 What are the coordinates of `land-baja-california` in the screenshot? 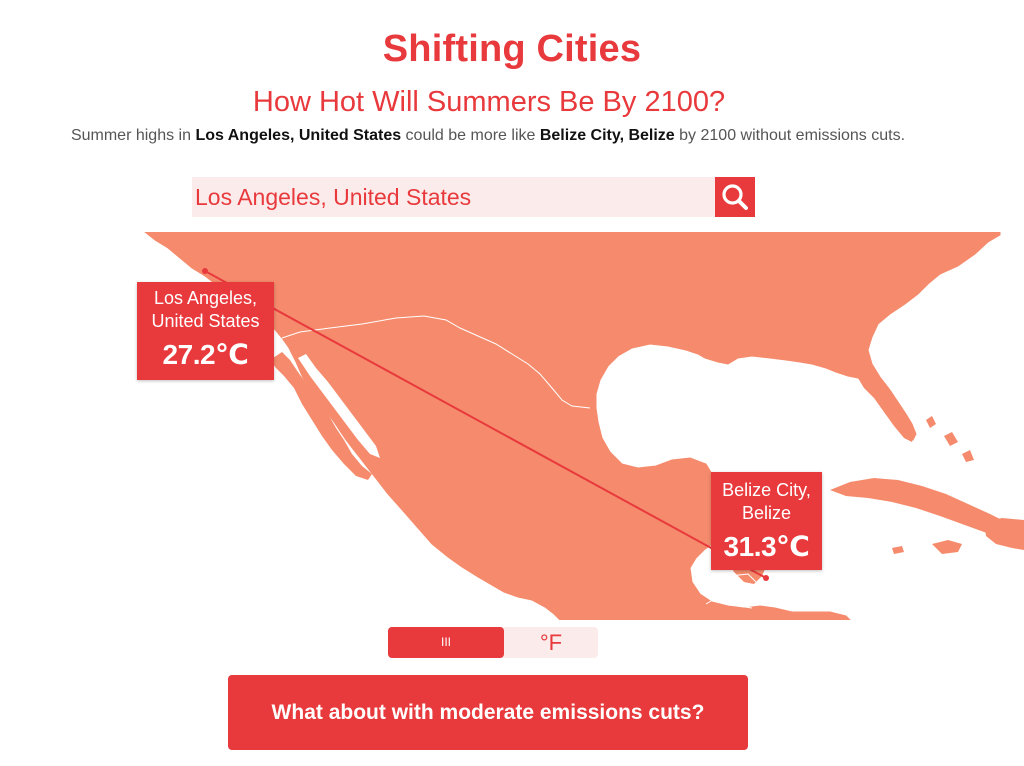 It's located at (321, 416).